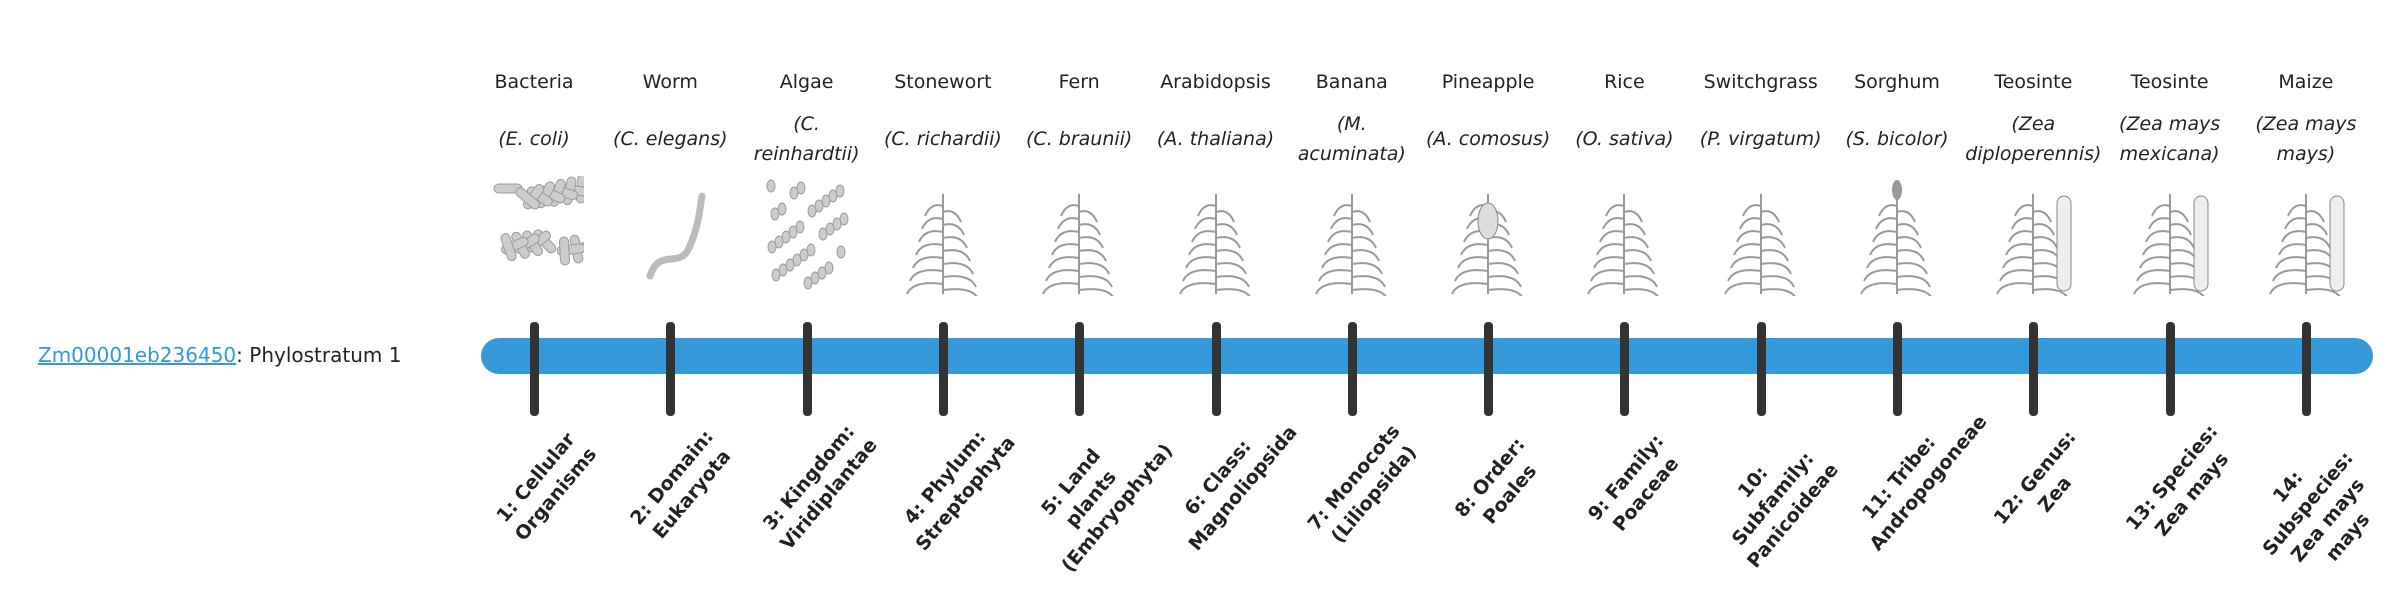 Image resolution: width=2400 pixels, height=599 pixels. I want to click on phylostratum-text: : Phylostratum 1, so click(319, 355).